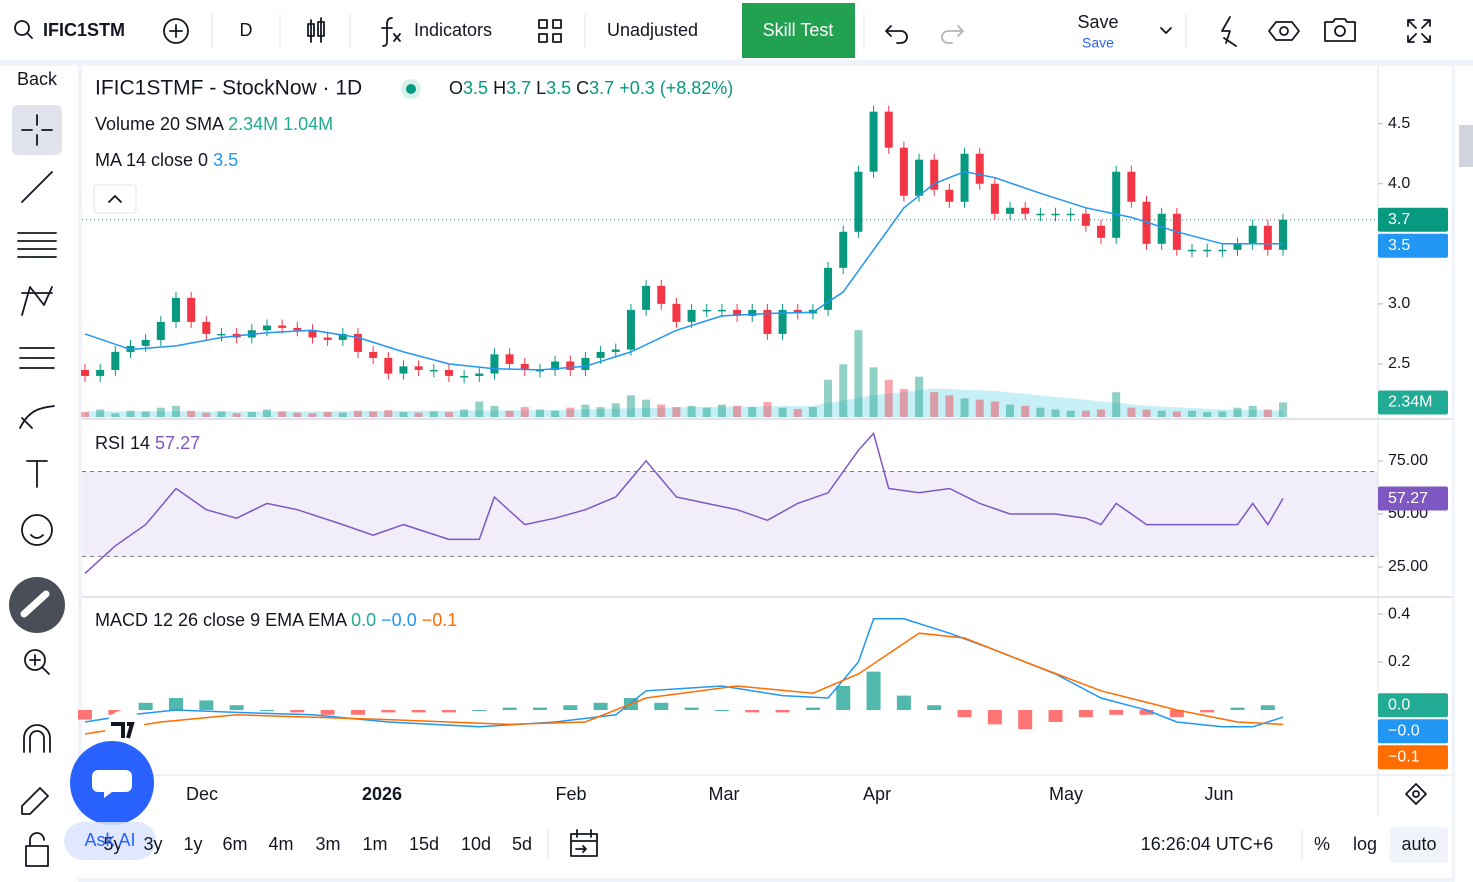  What do you see at coordinates (308, 124) in the screenshot?
I see `volume-sma-value: 1.04M` at bounding box center [308, 124].